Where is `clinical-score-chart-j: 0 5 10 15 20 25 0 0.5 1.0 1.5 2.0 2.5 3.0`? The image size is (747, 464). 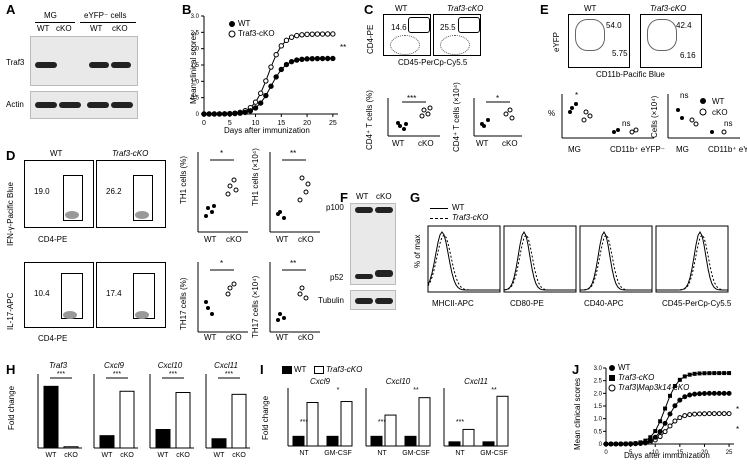
clinical-score-chart-j: 0 5 10 15 20 25 0 0.5 1.0 1.5 2.0 2.5 3.0 is located at coordinates (664, 410).